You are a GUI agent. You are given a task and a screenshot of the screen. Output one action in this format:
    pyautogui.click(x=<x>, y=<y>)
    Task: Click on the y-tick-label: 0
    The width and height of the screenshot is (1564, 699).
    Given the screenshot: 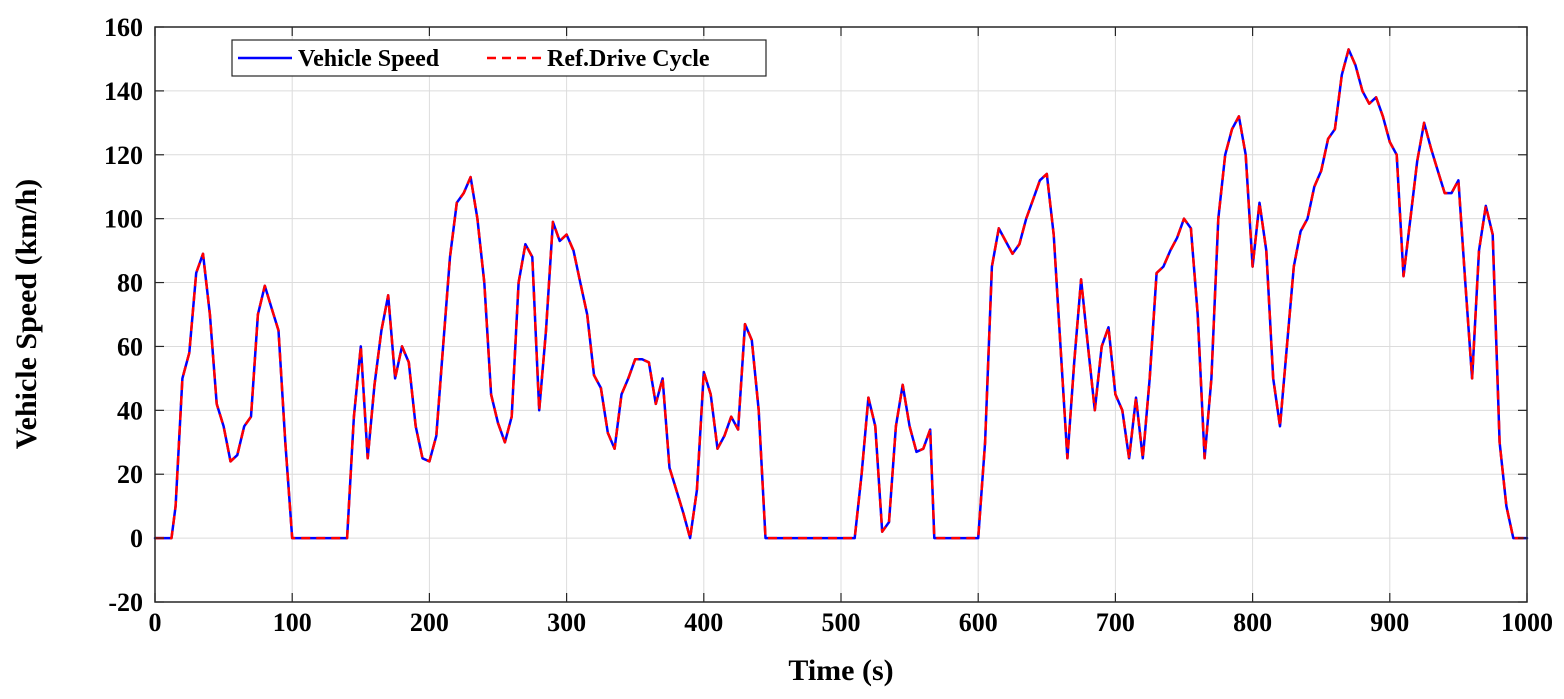 What is the action you would take?
    pyautogui.click(x=136, y=538)
    